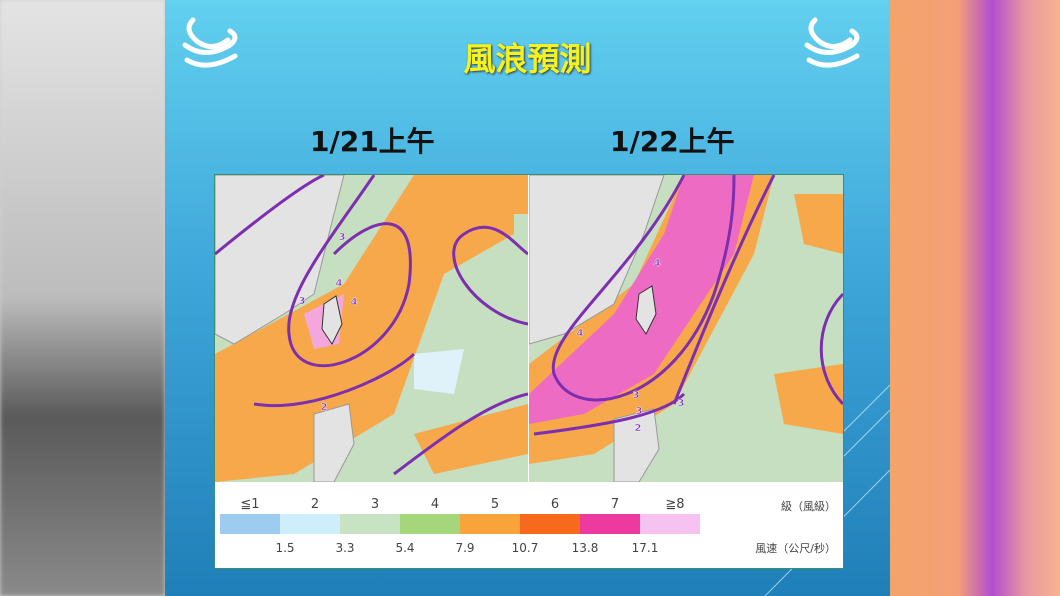 This screenshot has width=1060, height=596. Describe the element at coordinates (615, 504) in the screenshot. I see `legend-level: 7` at that location.